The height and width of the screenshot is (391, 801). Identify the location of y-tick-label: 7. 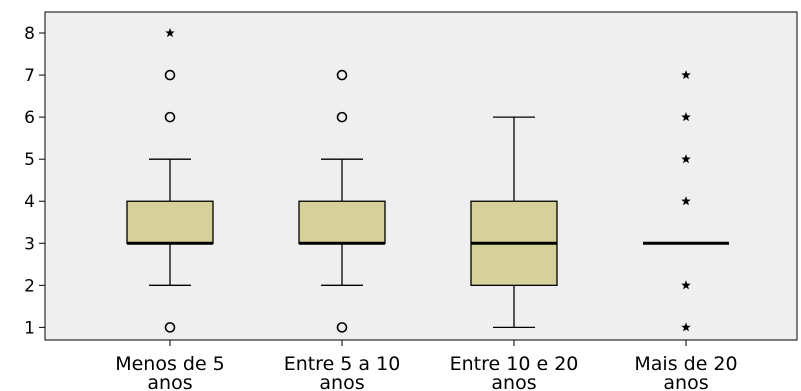
(29, 76).